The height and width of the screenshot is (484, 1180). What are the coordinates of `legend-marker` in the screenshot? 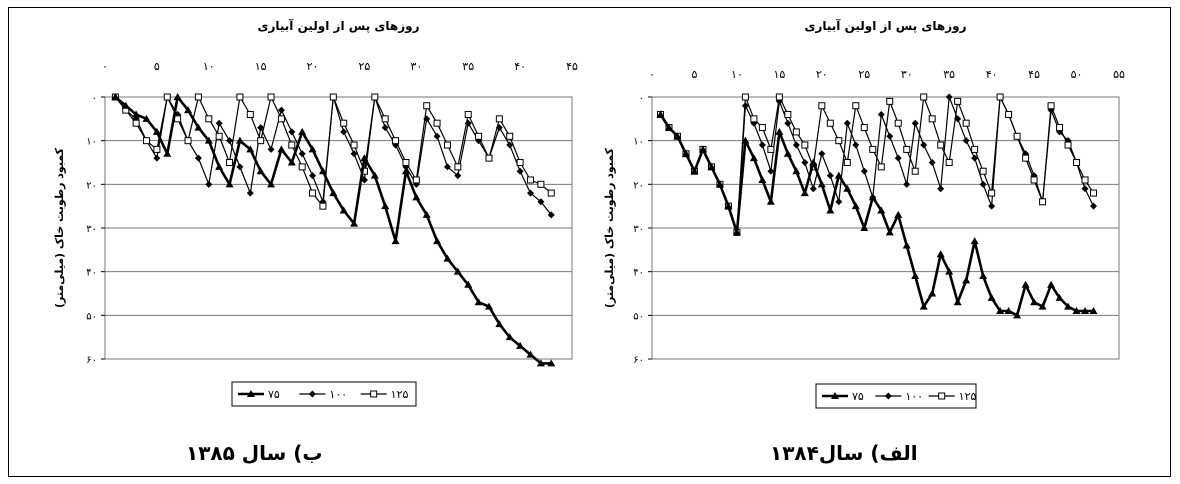 It's located at (942, 396).